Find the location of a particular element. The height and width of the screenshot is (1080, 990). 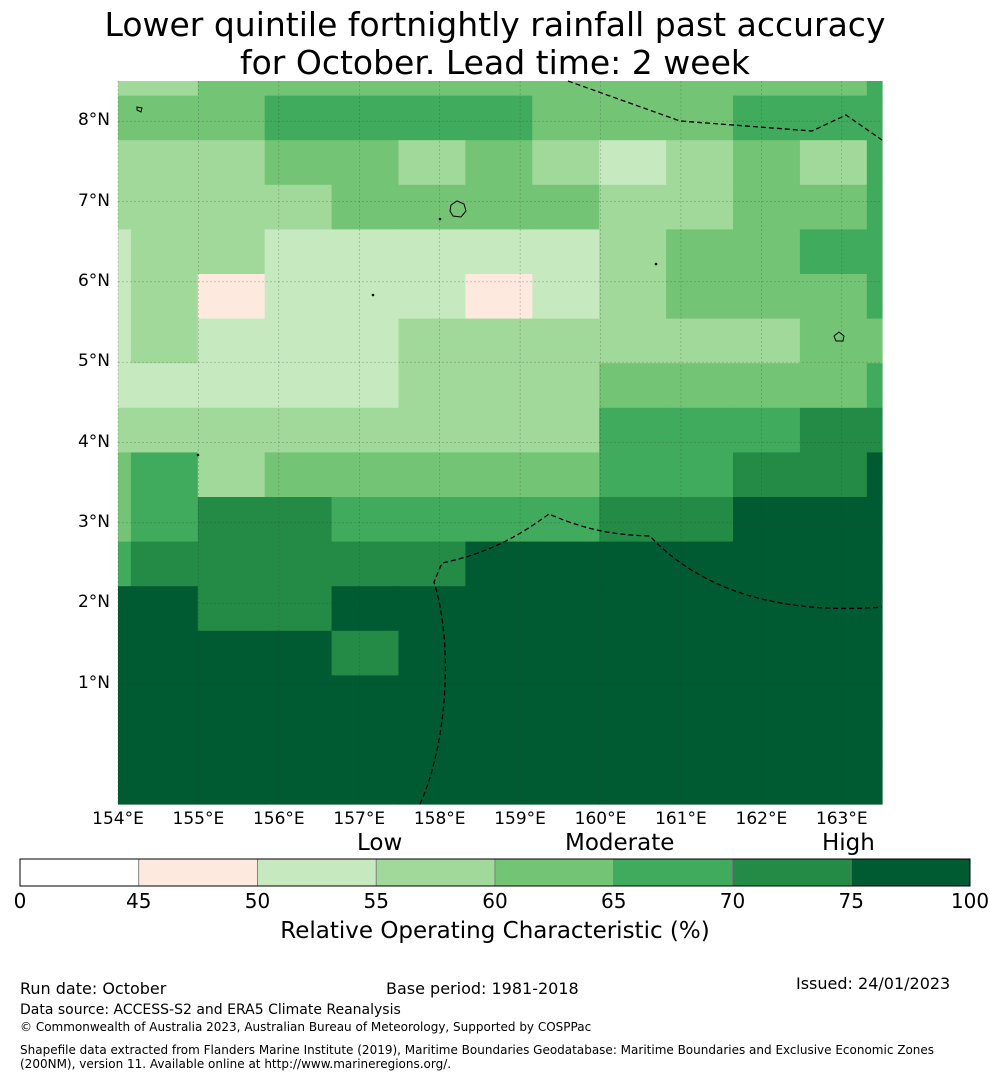

colorbar-tick-label: 65 is located at coordinates (614, 901).